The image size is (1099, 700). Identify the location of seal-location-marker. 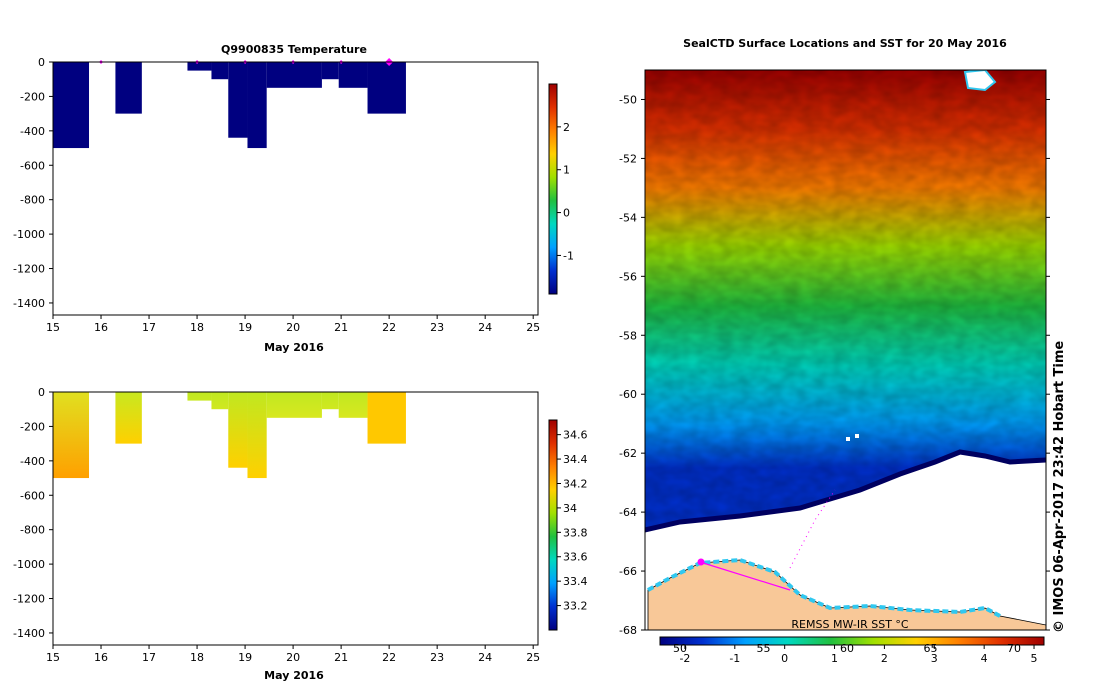
(701, 562).